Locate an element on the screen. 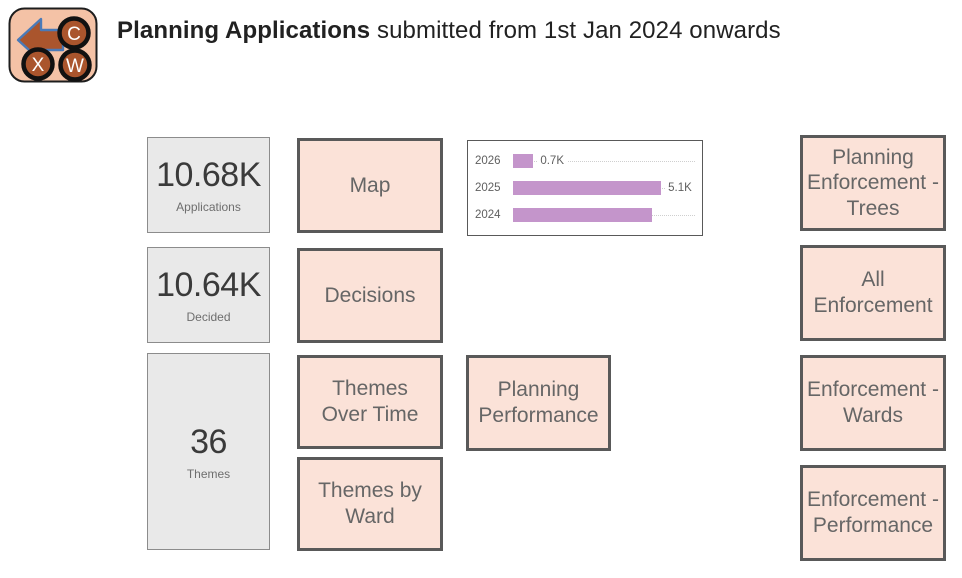  nav-button-themes-over-time: Themes Over Time is located at coordinates (370, 402).